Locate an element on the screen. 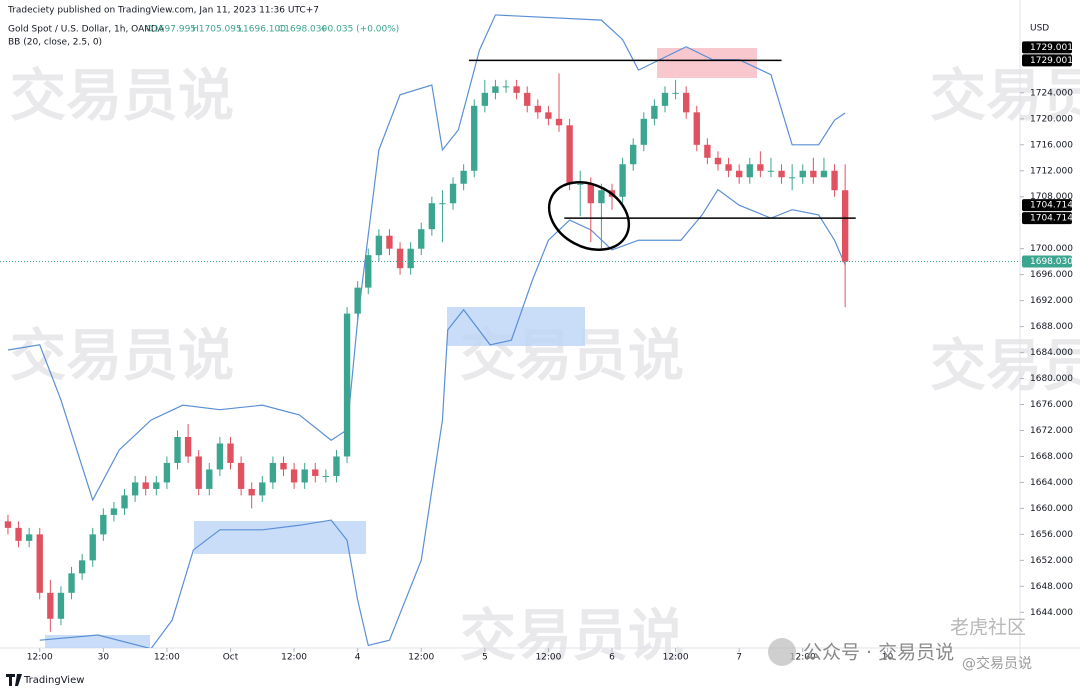 The width and height of the screenshot is (1080, 696). x-tick-label: 7 is located at coordinates (739, 658).